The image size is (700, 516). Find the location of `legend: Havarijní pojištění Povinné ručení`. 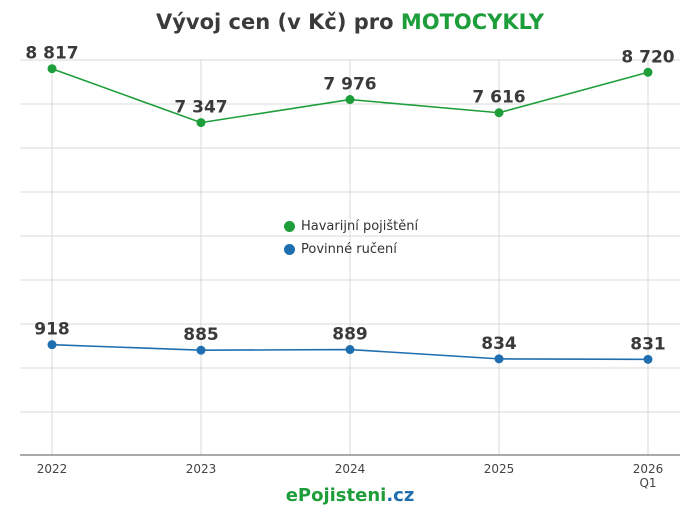

legend: Havarijní pojištění Povinné ručení is located at coordinates (351, 238).